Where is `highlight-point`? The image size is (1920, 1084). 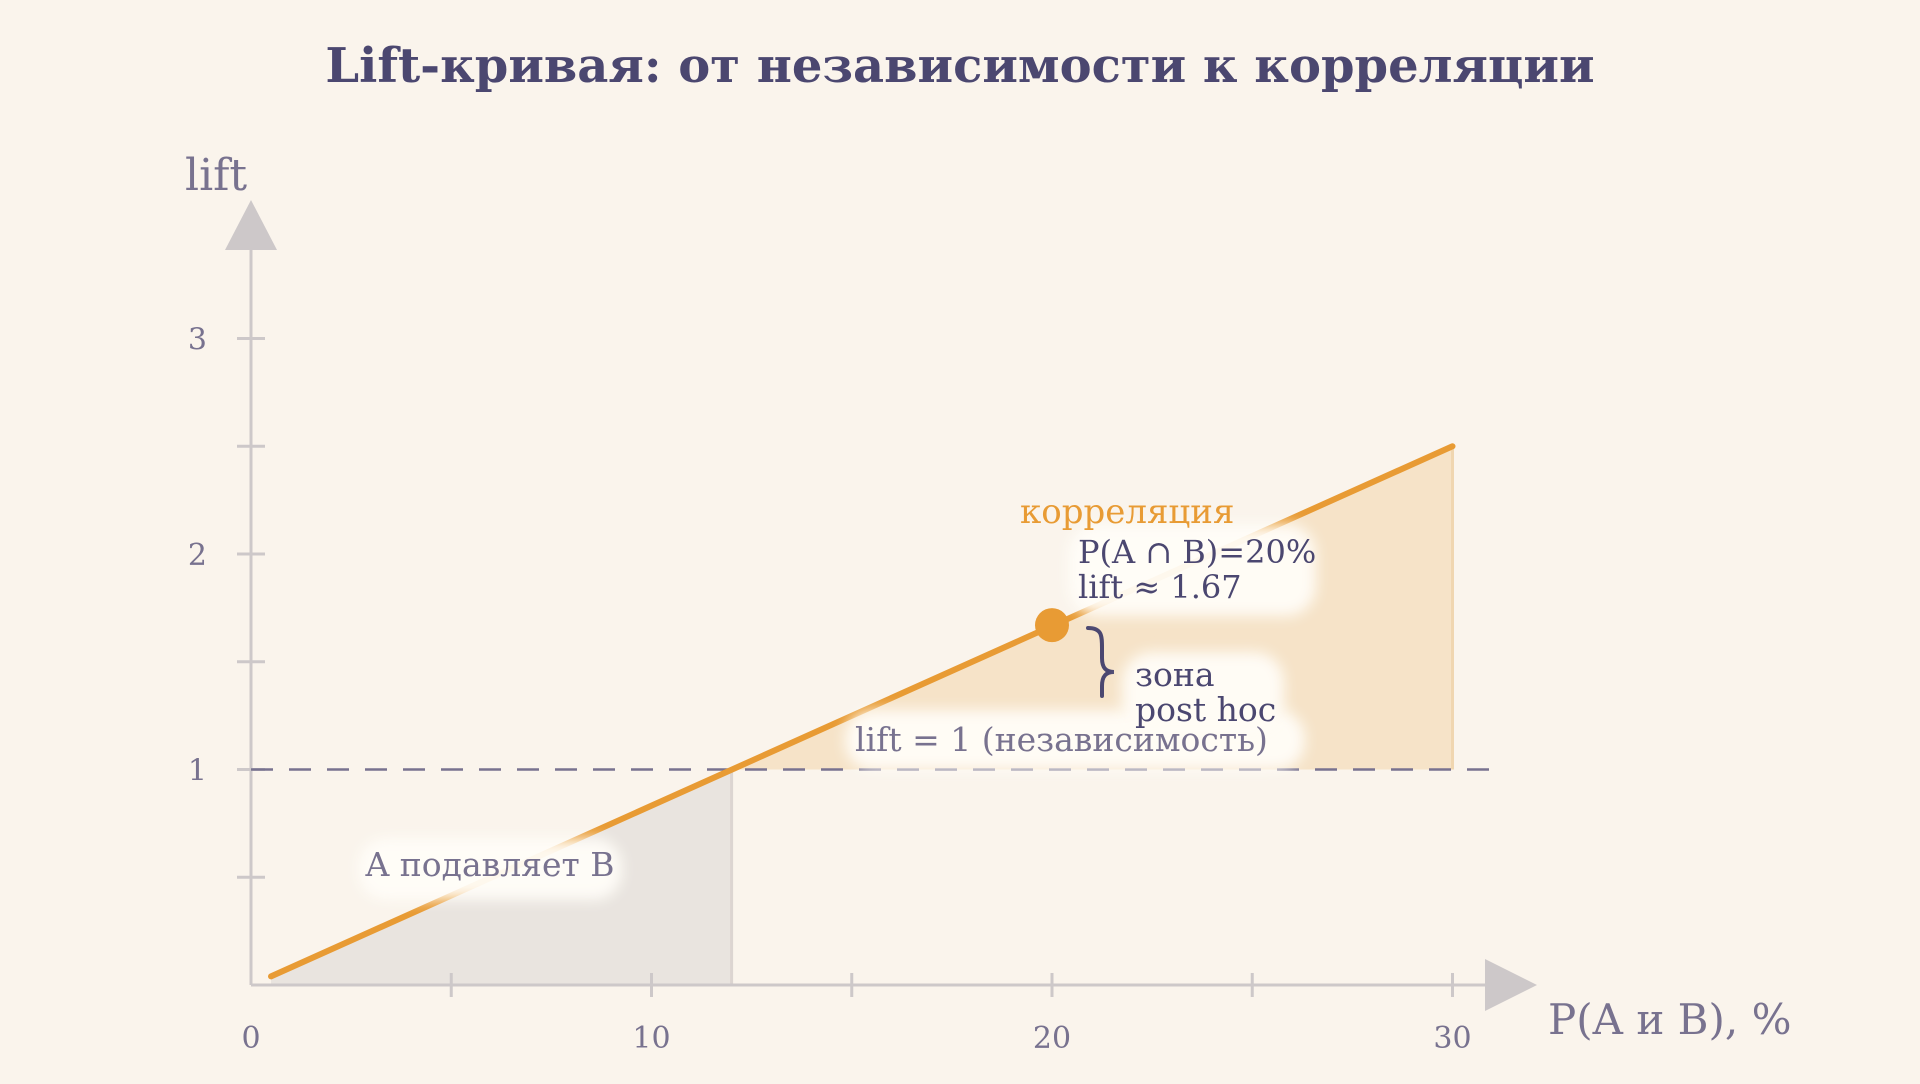 highlight-point is located at coordinates (1052, 625).